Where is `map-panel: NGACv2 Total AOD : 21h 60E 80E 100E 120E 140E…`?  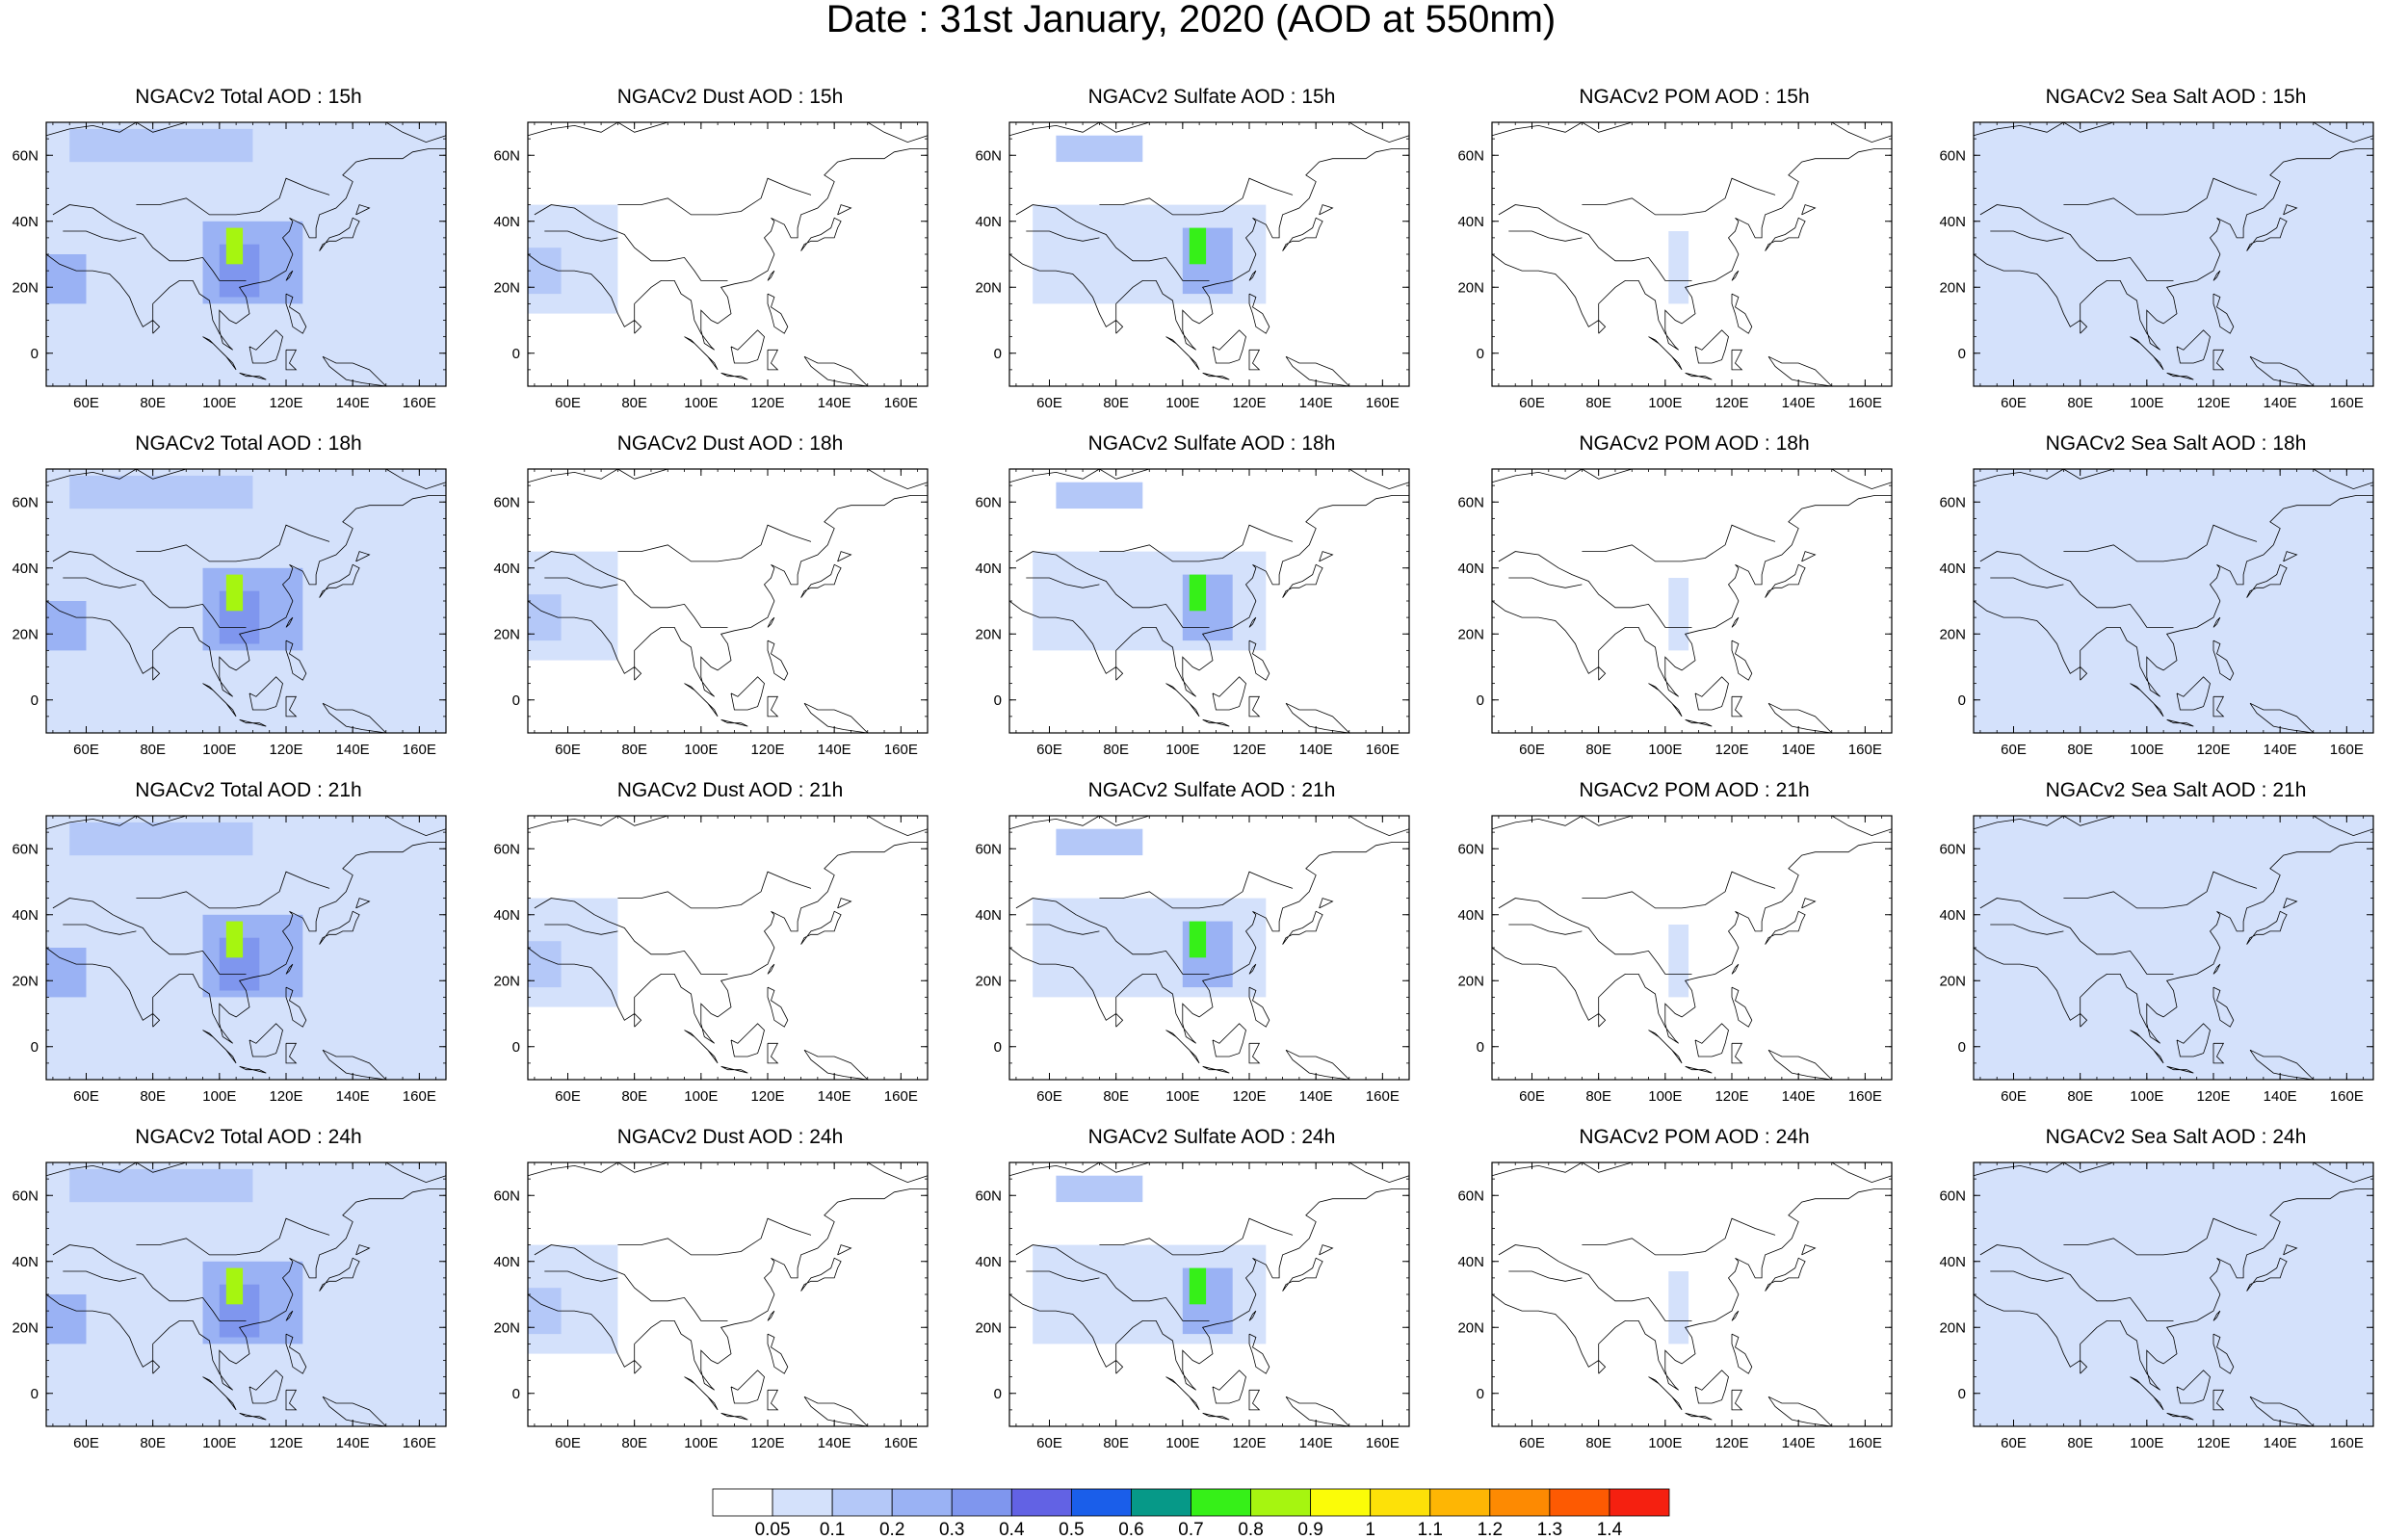
map-panel: NGACv2 Total AOD : 21h 60E 80E 100E 120E 140E… is located at coordinates (229, 942).